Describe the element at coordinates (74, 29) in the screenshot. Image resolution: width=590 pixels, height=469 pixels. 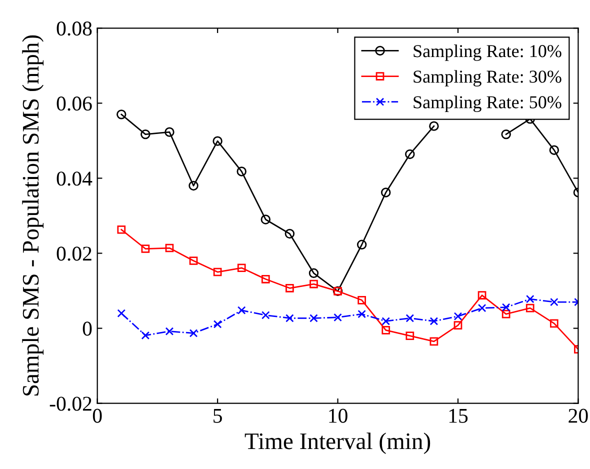
I see `y-tick-label: 0.08` at that location.